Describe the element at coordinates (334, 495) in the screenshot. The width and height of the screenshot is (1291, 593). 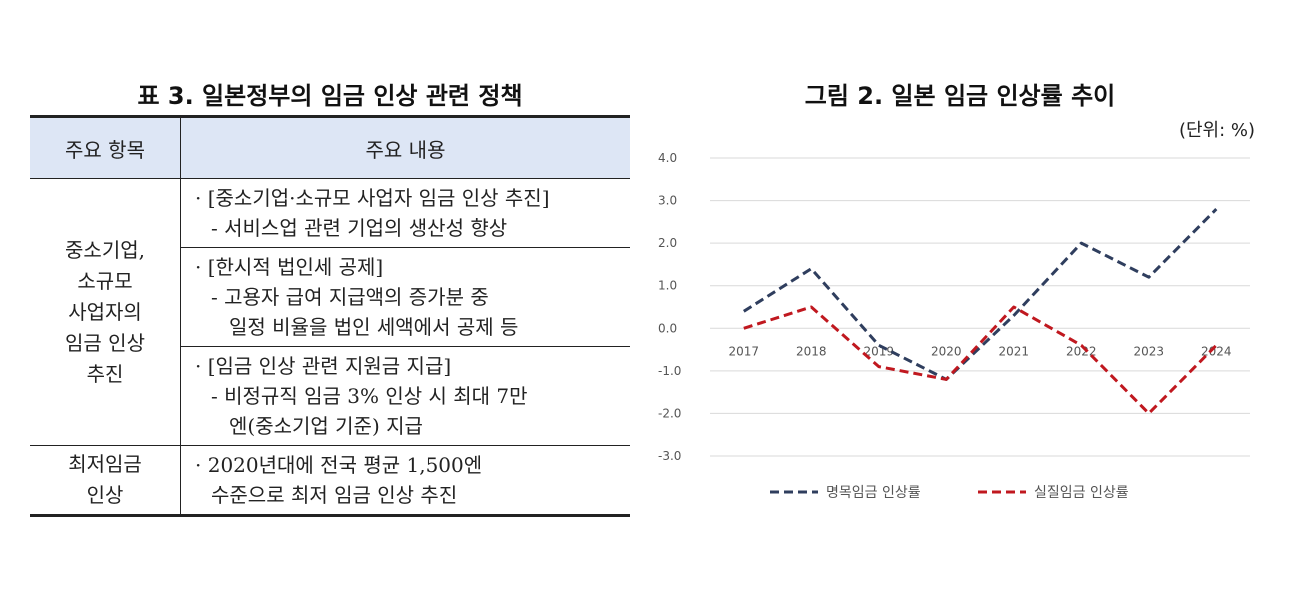
I see `content-line: 수준으로 최저 임금 인상 추진` at that location.